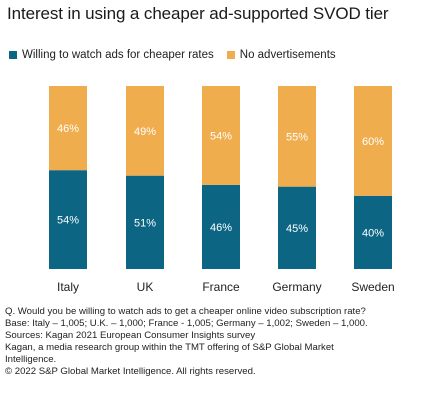  I want to click on bar-sweden-no-ads, so click(373, 141).